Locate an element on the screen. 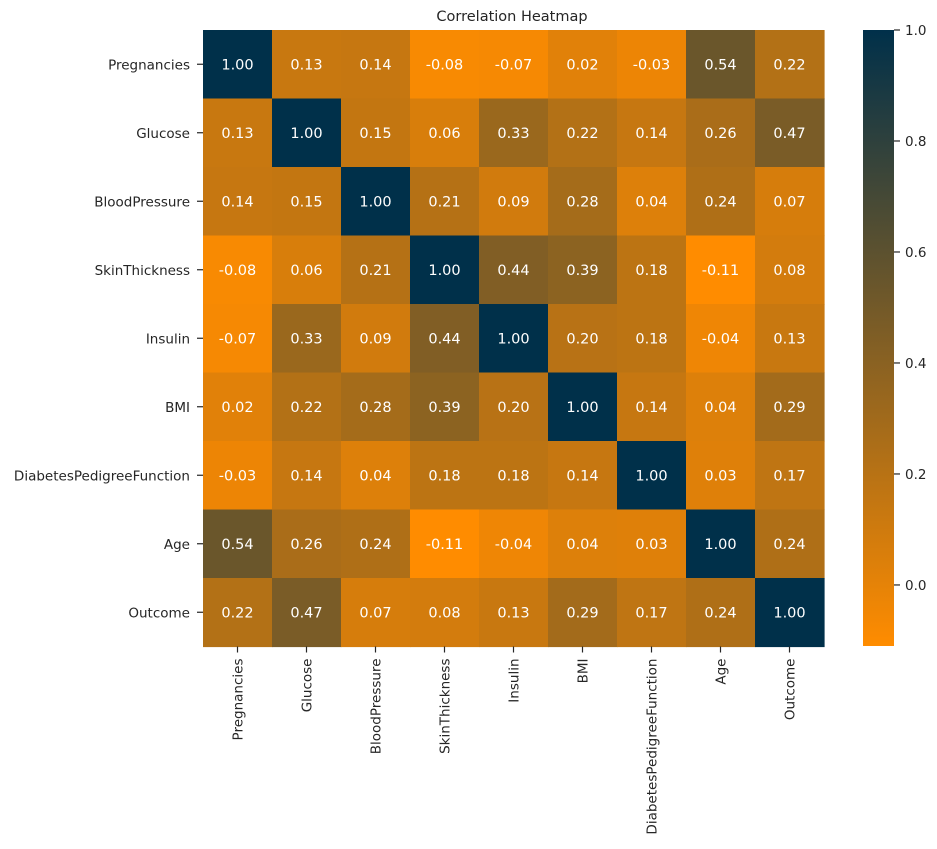 The width and height of the screenshot is (937, 849). cell-value-label: 0.20 is located at coordinates (582, 339).